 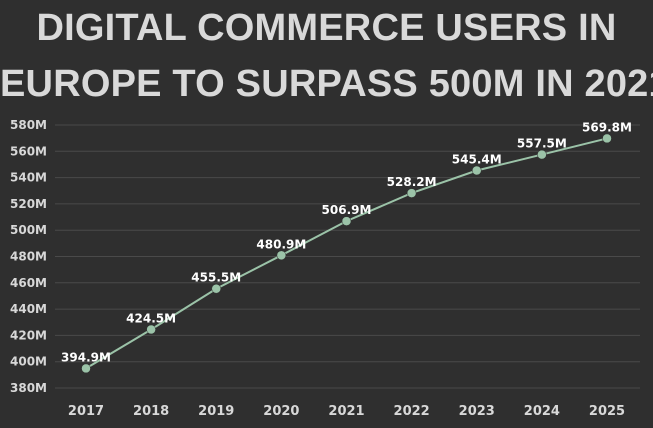 What do you see at coordinates (216, 411) in the screenshot?
I see `x-tick-label: 2019` at bounding box center [216, 411].